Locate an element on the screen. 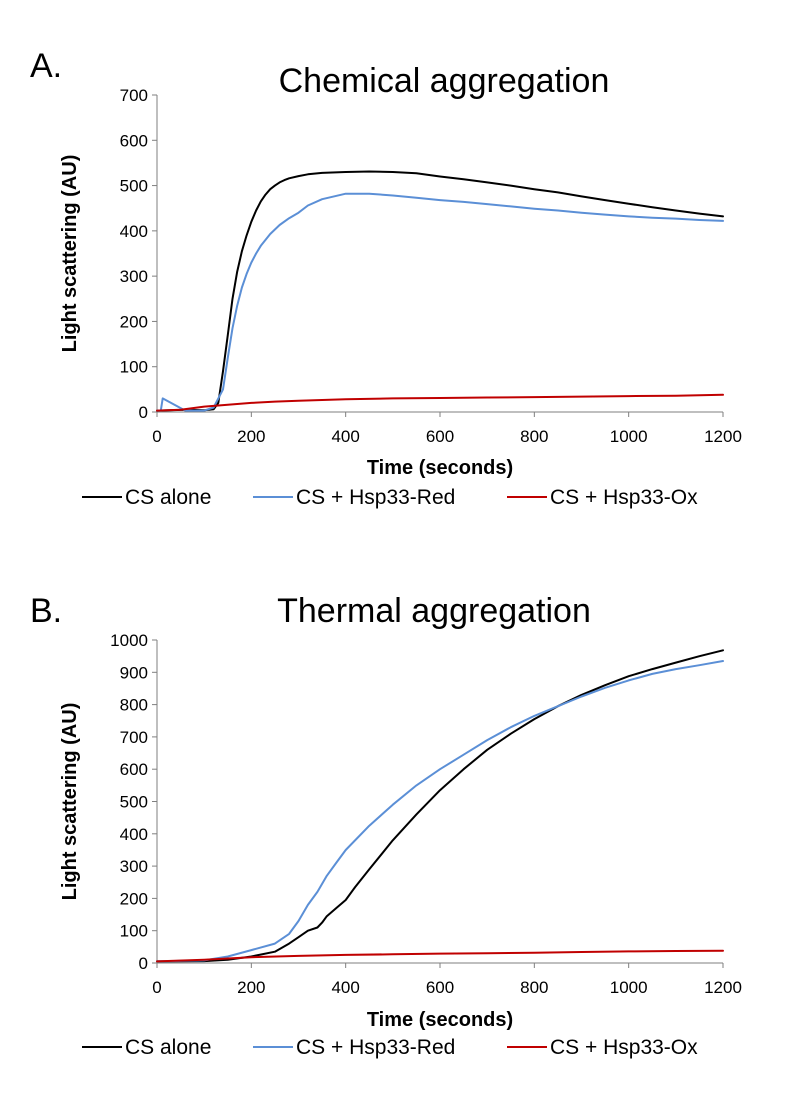 Image resolution: width=792 pixels, height=1094 pixels. panel-label: A. is located at coordinates (46, 66).